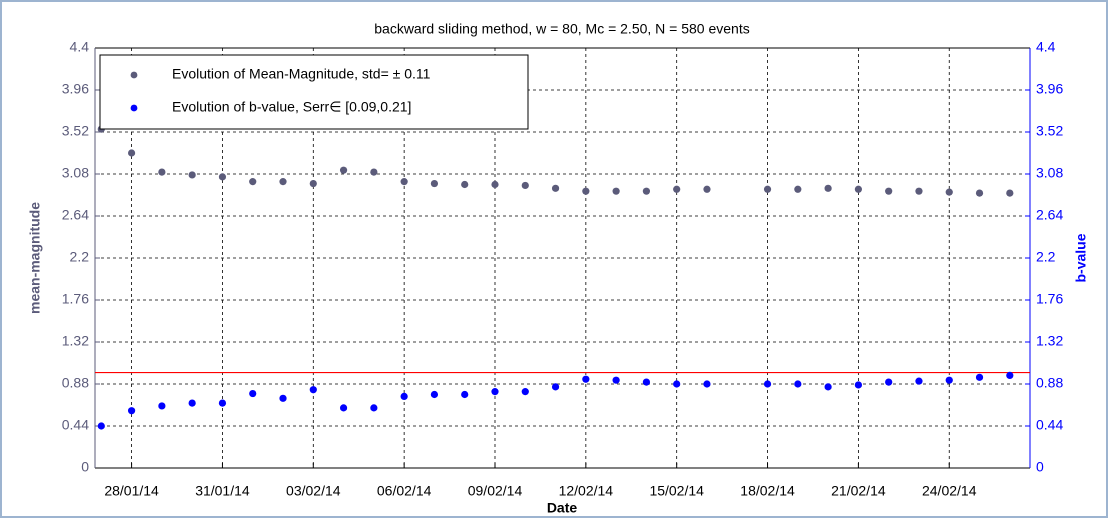 The height and width of the screenshot is (518, 1108). Describe the element at coordinates (858, 491) in the screenshot. I see `x-tick-label: 21/02/14` at that location.